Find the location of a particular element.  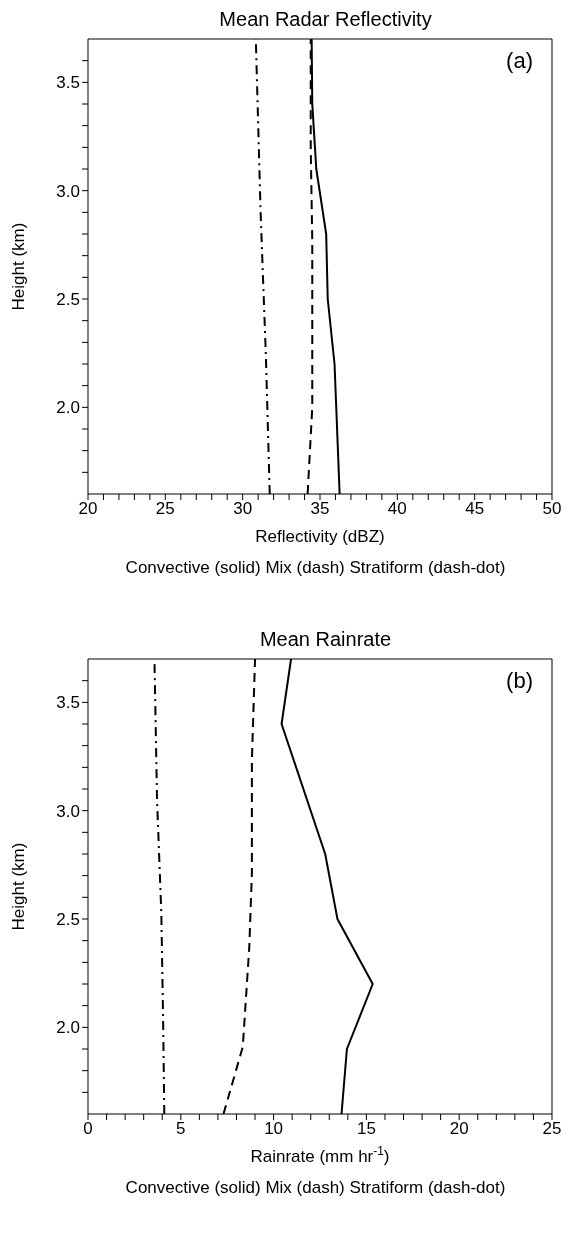

annotation: (a) is located at coordinates (519, 61).